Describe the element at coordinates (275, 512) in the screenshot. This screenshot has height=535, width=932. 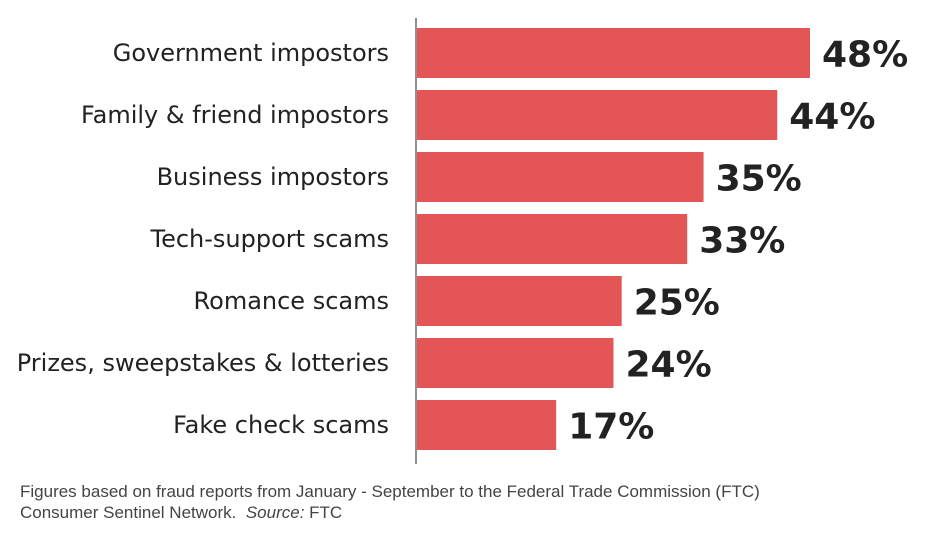
I see `footnote-source-label: Source:` at that location.